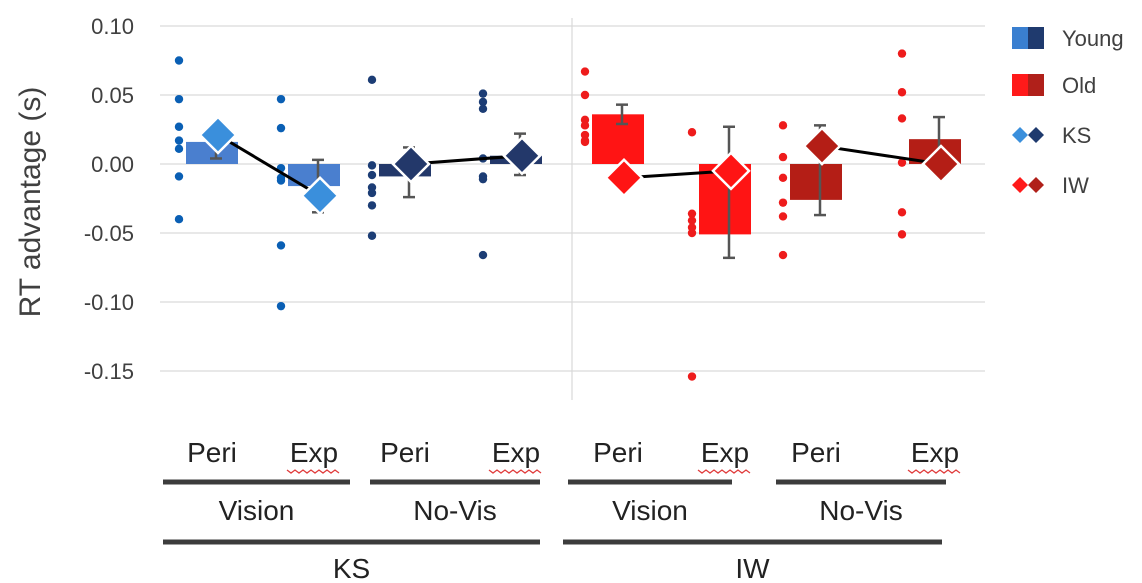 The height and width of the screenshot is (583, 1142). Describe the element at coordinates (752, 568) in the screenshot. I see `subject-label: IW` at that location.